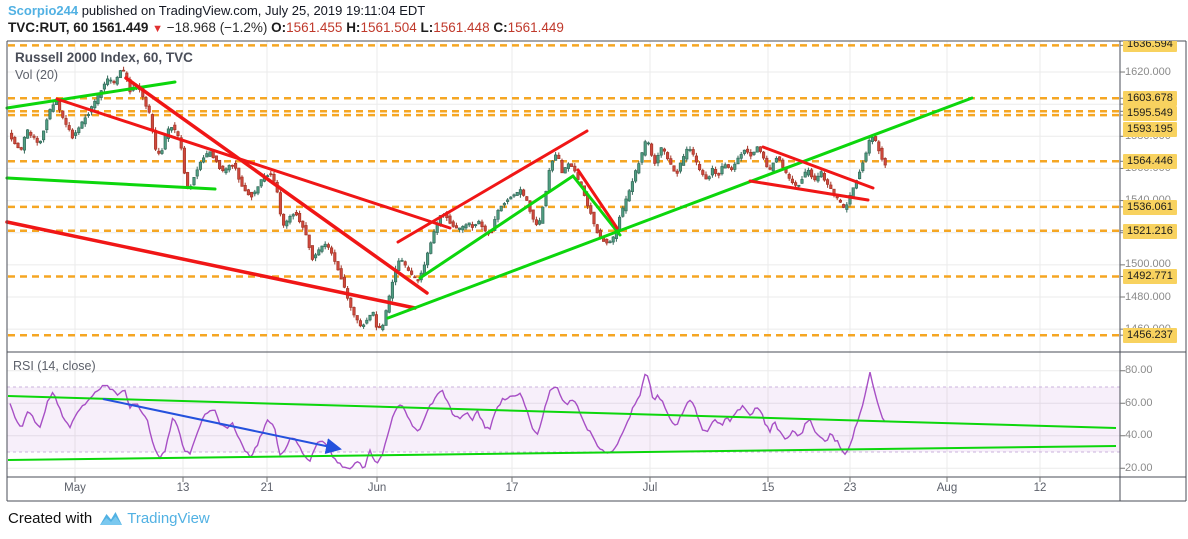 Image resolution: width=1188 pixels, height=539 pixels. What do you see at coordinates (1150, 98) in the screenshot?
I see `price-level-label: 1603.678` at bounding box center [1150, 98].